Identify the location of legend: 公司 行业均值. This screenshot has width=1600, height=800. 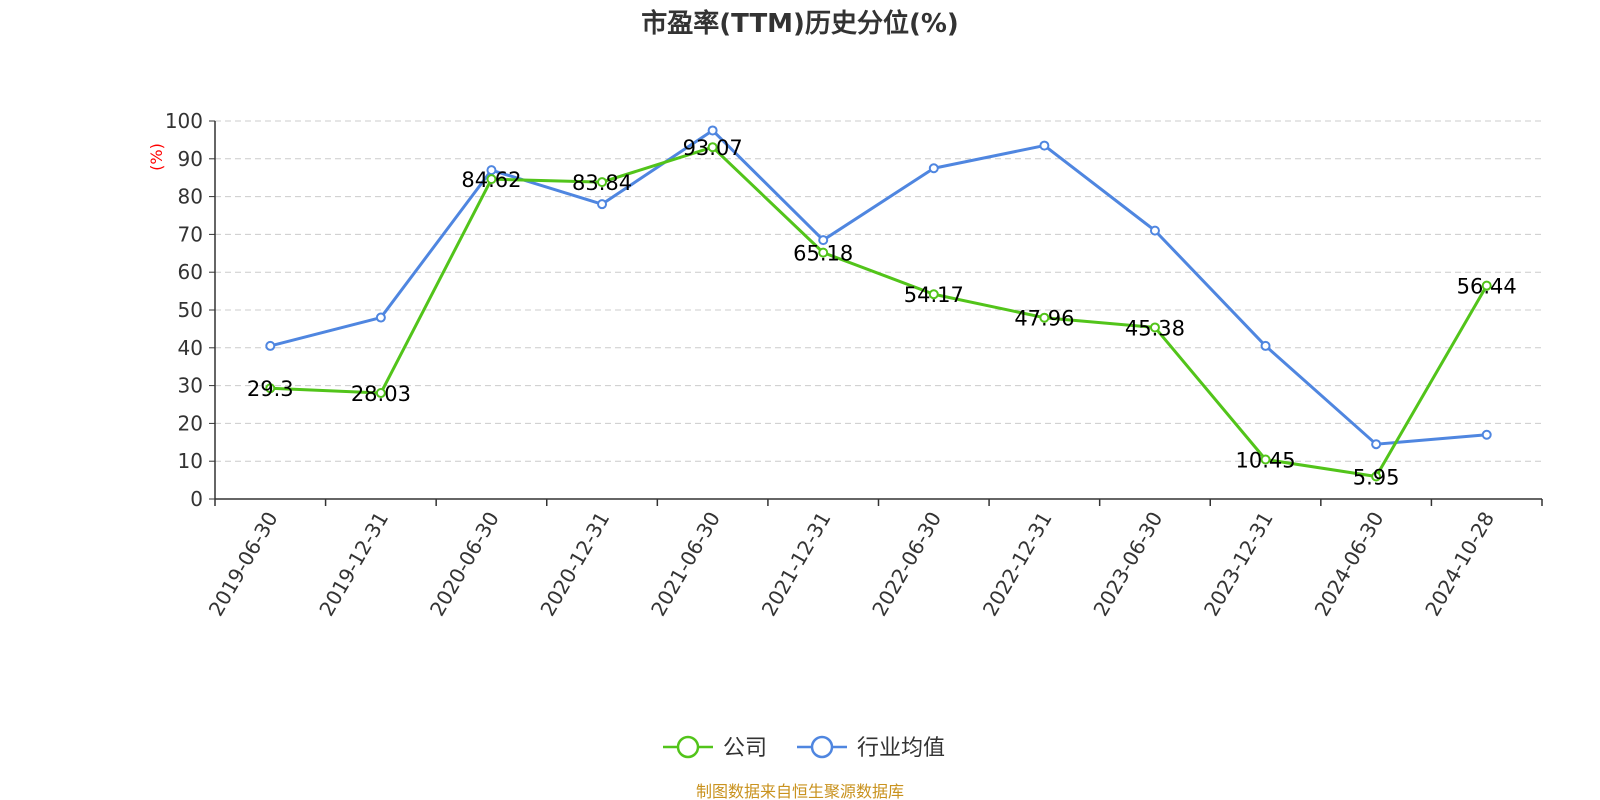
(804, 748).